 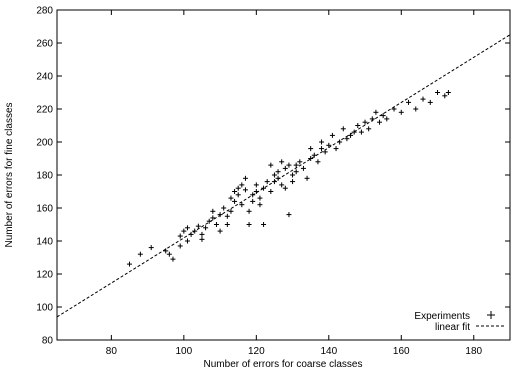 I want to click on y-tick-label: 220, so click(x=44, y=110).